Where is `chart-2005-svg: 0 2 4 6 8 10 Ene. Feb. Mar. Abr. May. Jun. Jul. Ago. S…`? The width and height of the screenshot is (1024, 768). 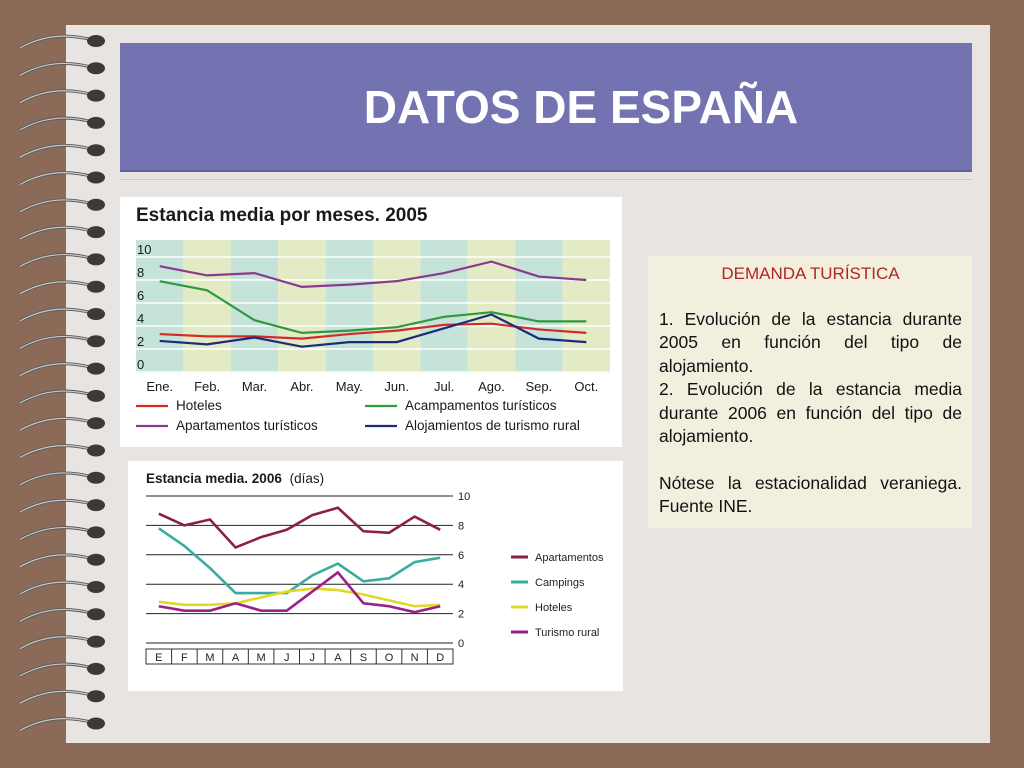 chart-2005-svg: 0 2 4 6 8 10 Ene. Feb. Mar. Abr. May. Jun. Jul. Ago. S… is located at coordinates (373, 319).